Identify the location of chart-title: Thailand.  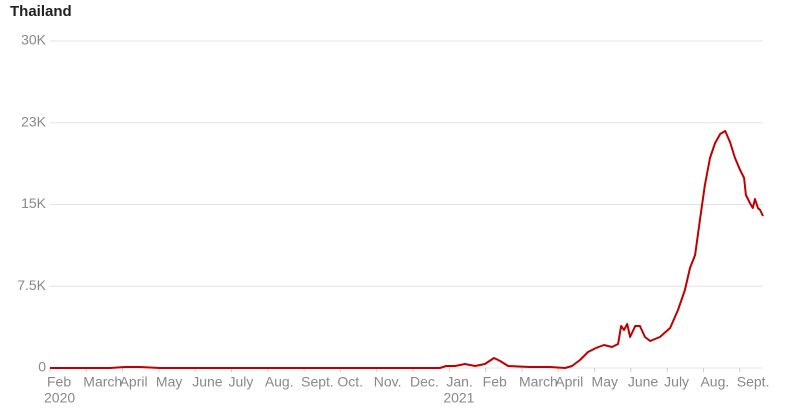
(41, 11).